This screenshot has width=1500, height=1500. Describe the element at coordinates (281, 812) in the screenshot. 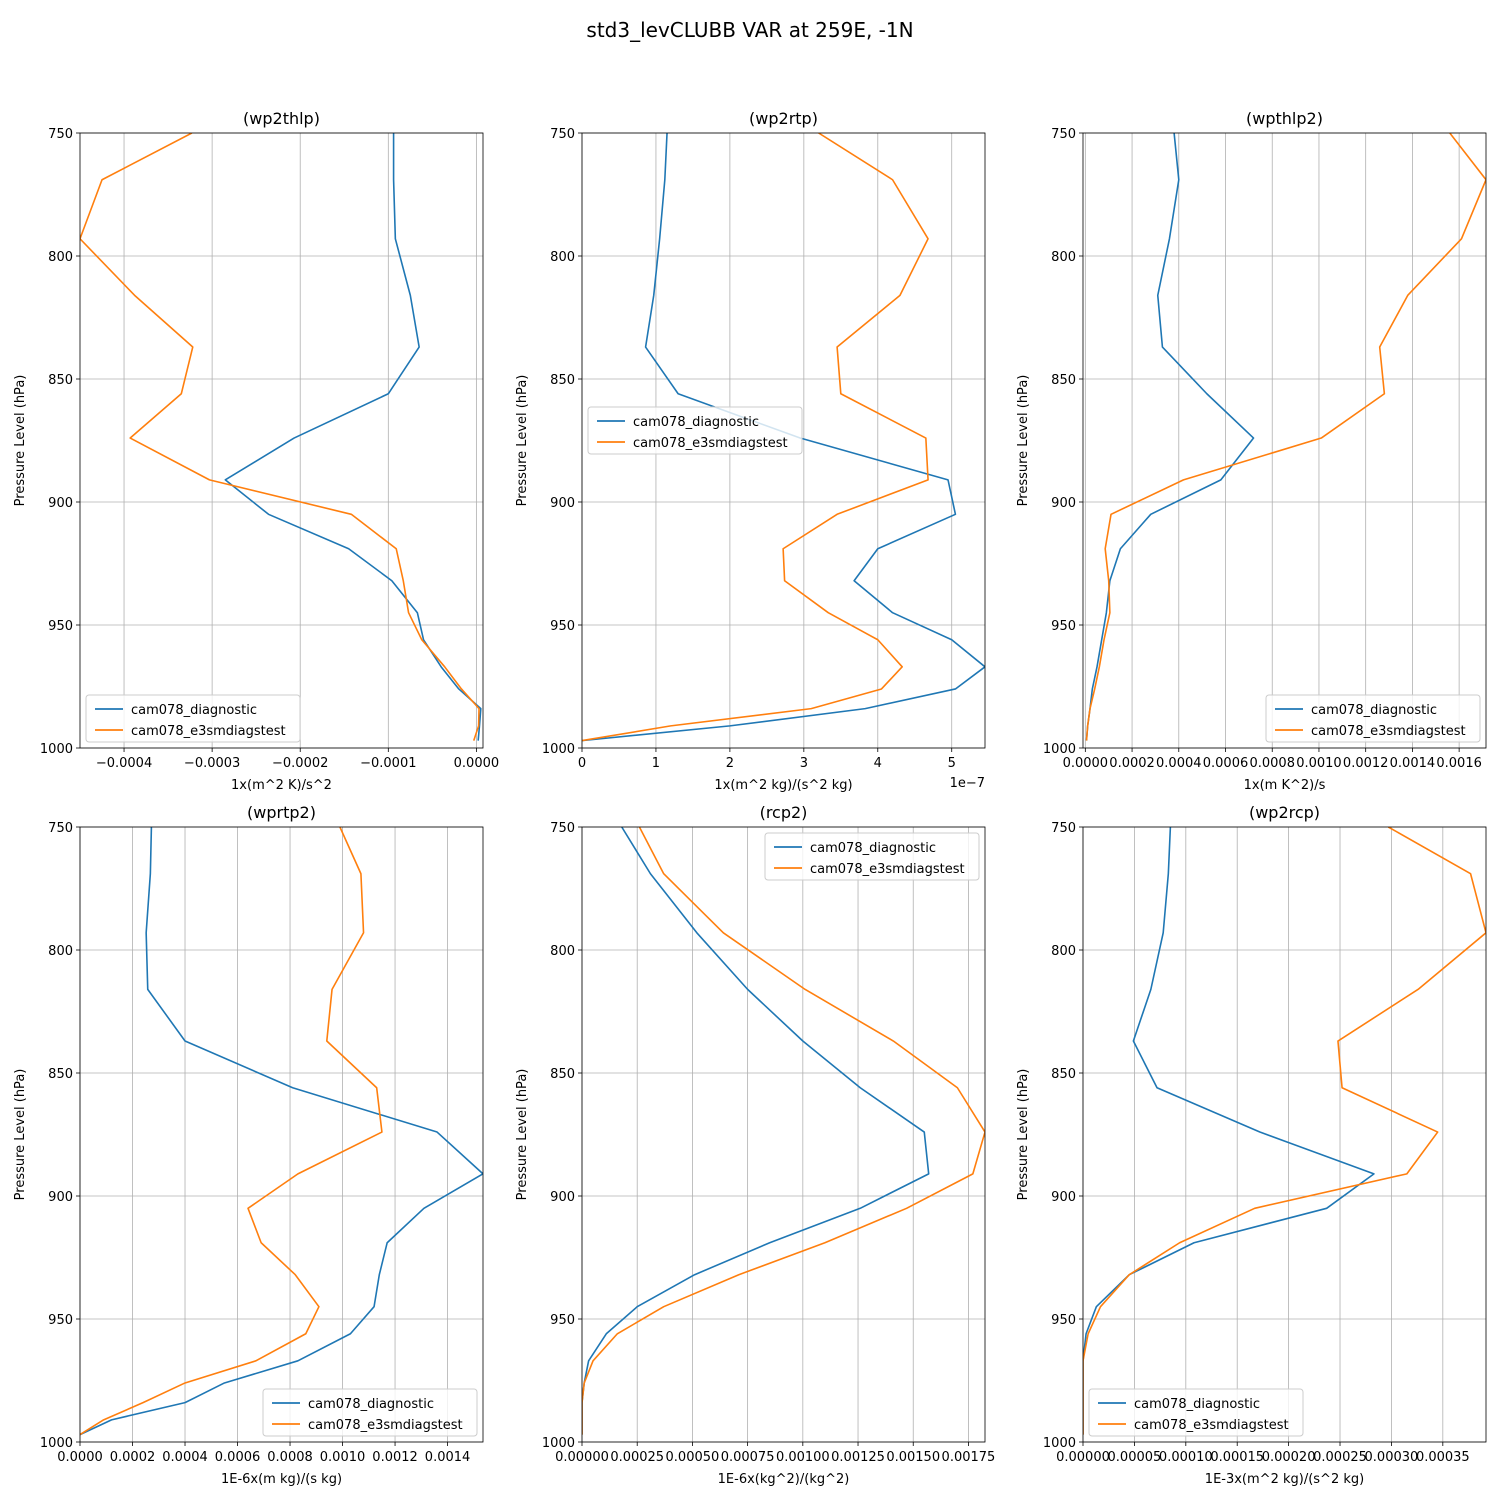

I see `subplot-title: (wprtp2)` at that location.